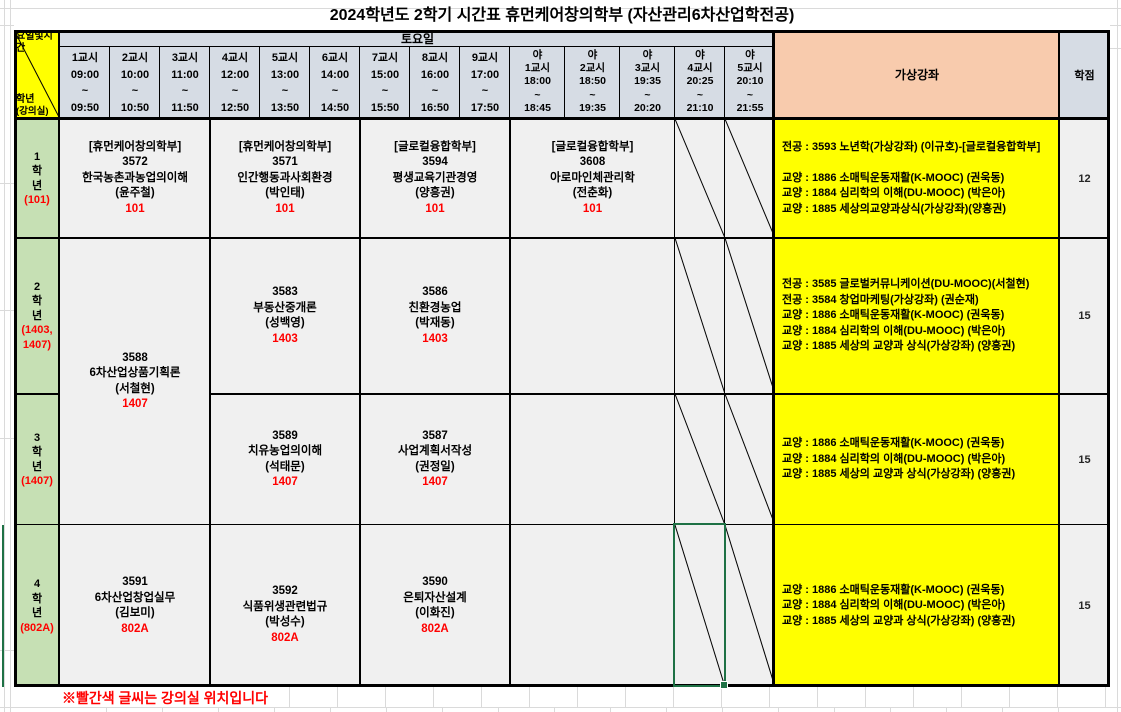  I want to click on period-header-night-2: 야 2교시 18:50 ~19:35, so click(592, 83).